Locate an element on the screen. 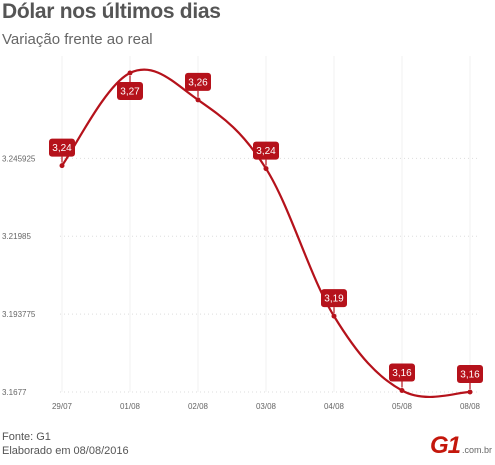 This screenshot has width=495, height=465. data-label: 3,27 is located at coordinates (130, 91).